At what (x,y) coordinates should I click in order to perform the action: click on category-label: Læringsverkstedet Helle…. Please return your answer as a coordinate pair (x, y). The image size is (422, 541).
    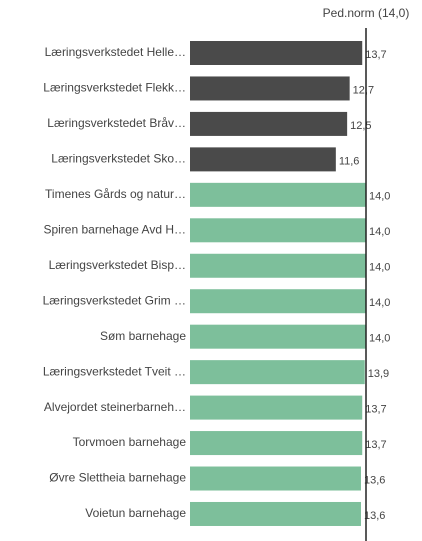
    Looking at the image, I should click on (115, 52).